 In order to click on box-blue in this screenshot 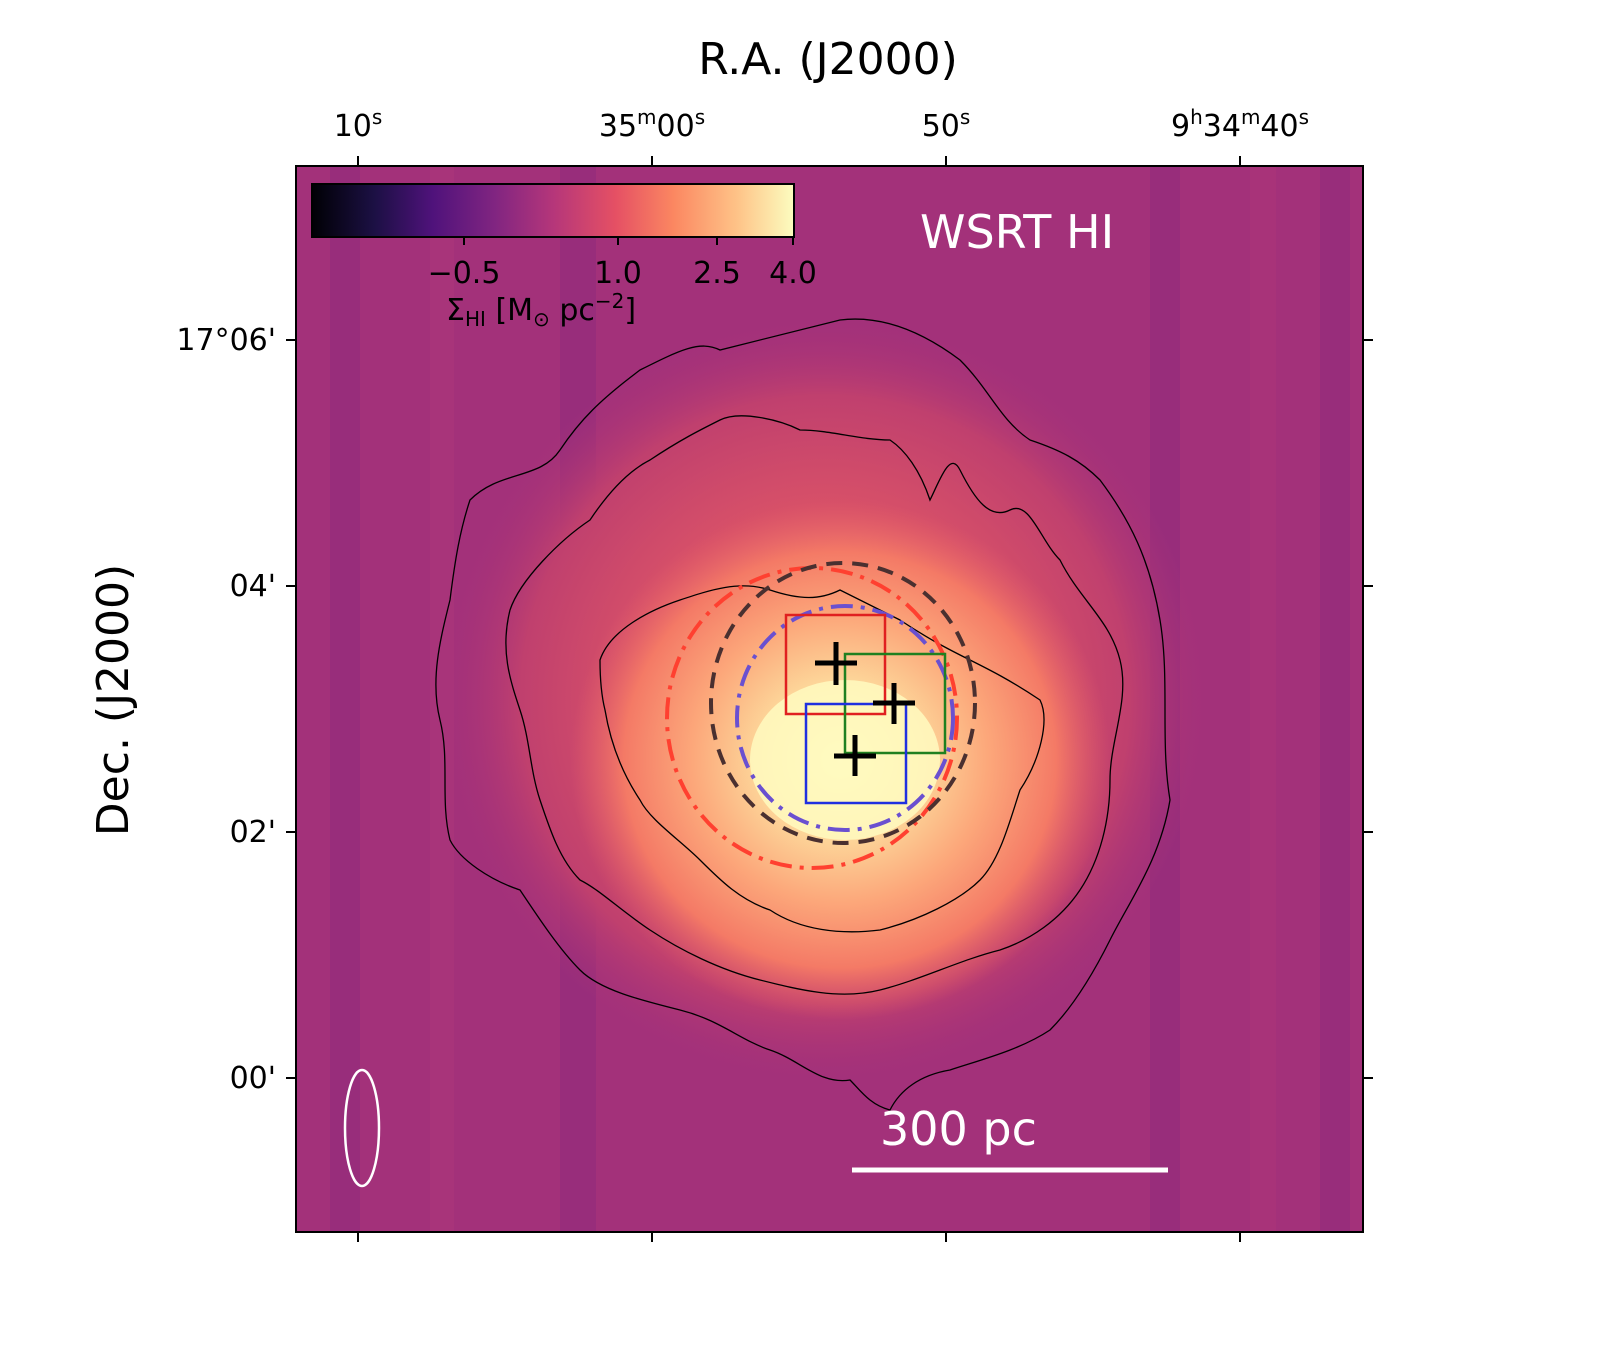, I will do `click(856, 753)`.